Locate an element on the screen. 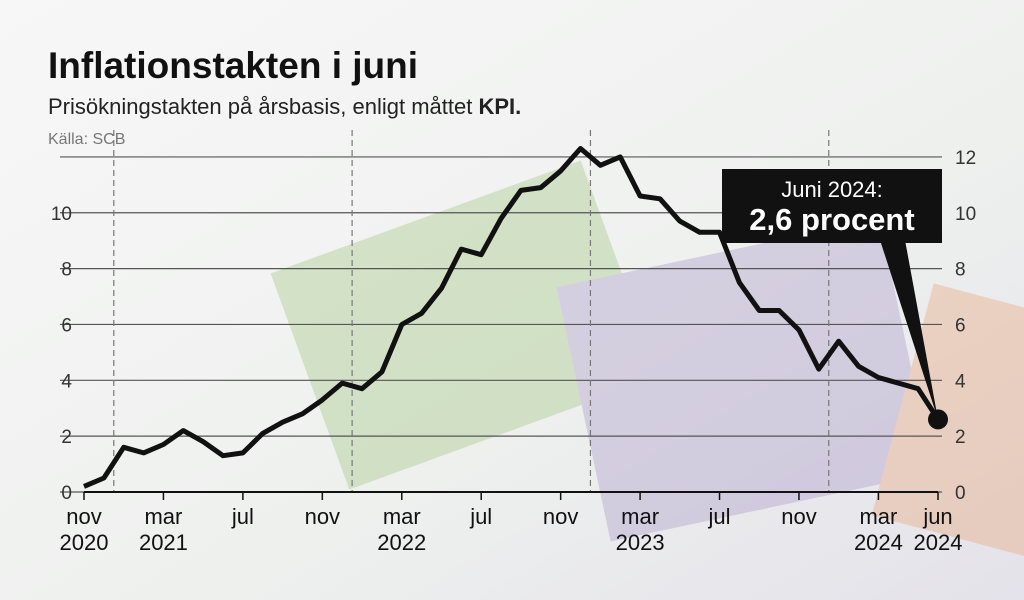 The height and width of the screenshot is (600, 1024). y-tick-label: 2 is located at coordinates (66, 437).